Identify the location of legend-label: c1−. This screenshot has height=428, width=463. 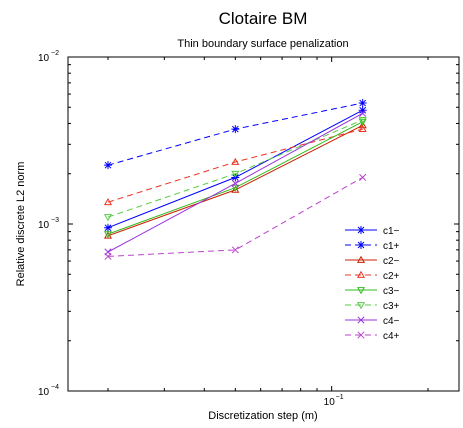
(391, 231).